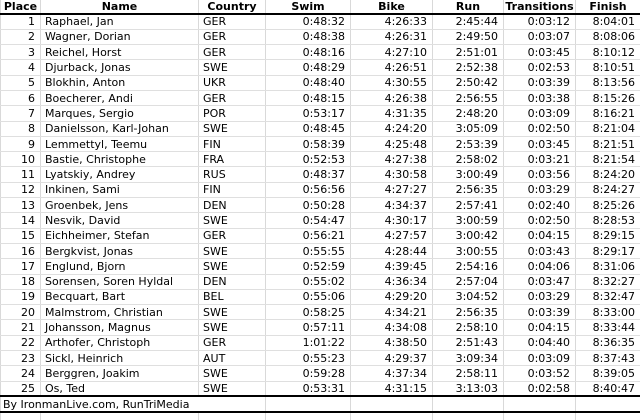 Image resolution: width=640 pixels, height=420 pixels. I want to click on cell-finish: 8:36:35, so click(607, 343).